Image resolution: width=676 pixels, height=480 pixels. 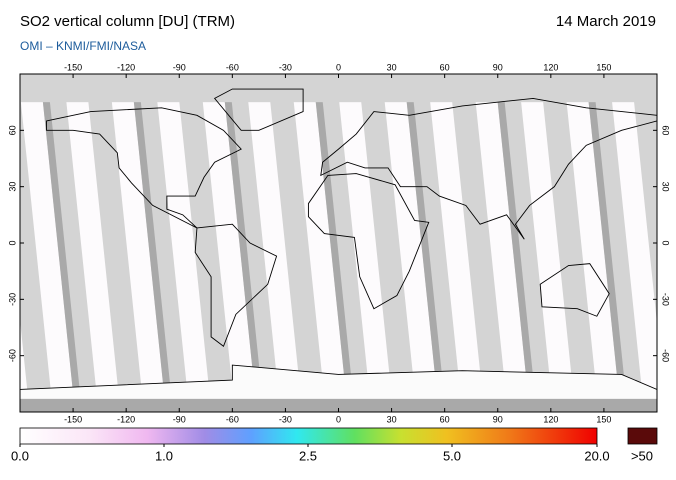 What do you see at coordinates (666, 187) in the screenshot?
I see `lat-tick-label-right: 30` at bounding box center [666, 187].